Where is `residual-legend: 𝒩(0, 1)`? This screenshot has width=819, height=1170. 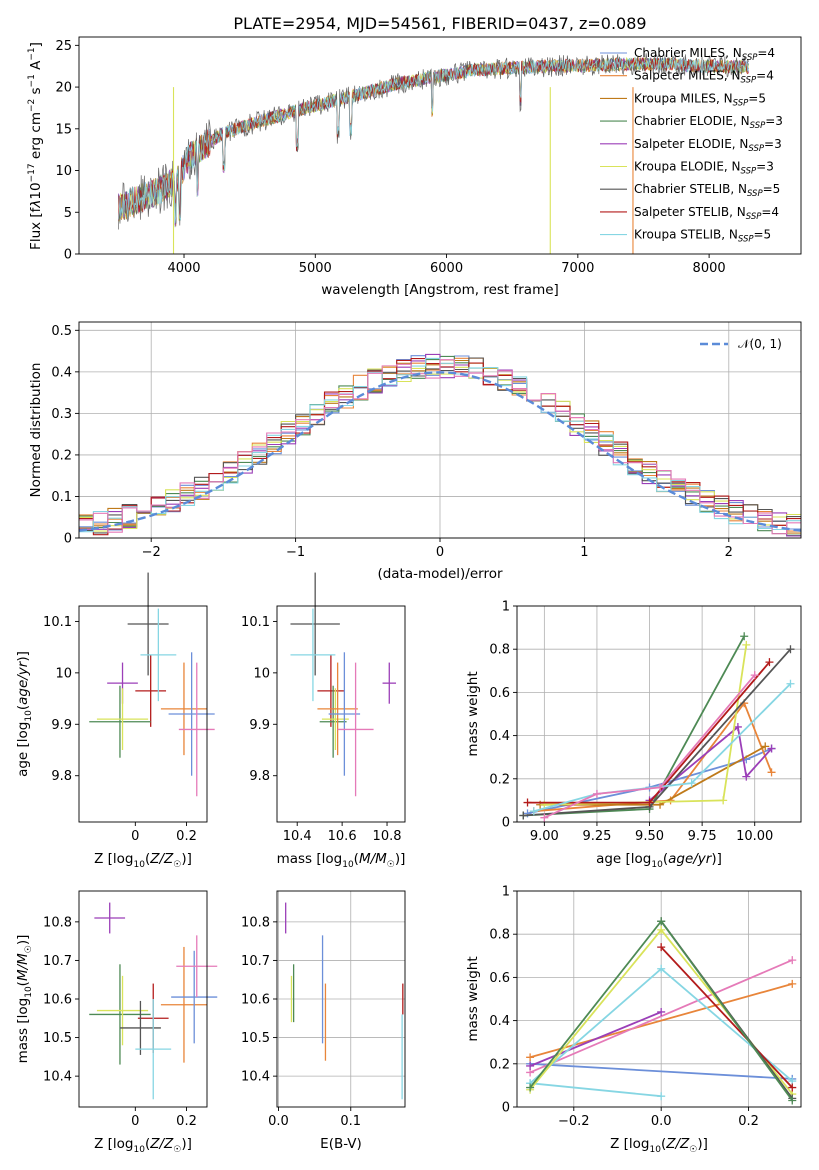
residual-legend: 𝒩(0, 1) is located at coordinates (741, 344).